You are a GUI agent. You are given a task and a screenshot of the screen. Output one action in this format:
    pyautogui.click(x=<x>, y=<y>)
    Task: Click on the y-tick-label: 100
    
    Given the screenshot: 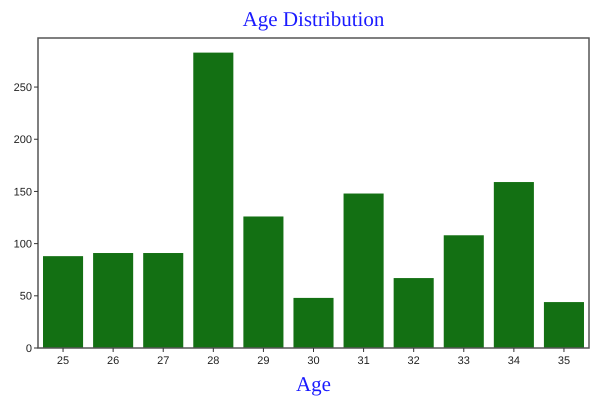 What is the action you would take?
    pyautogui.click(x=23, y=244)
    